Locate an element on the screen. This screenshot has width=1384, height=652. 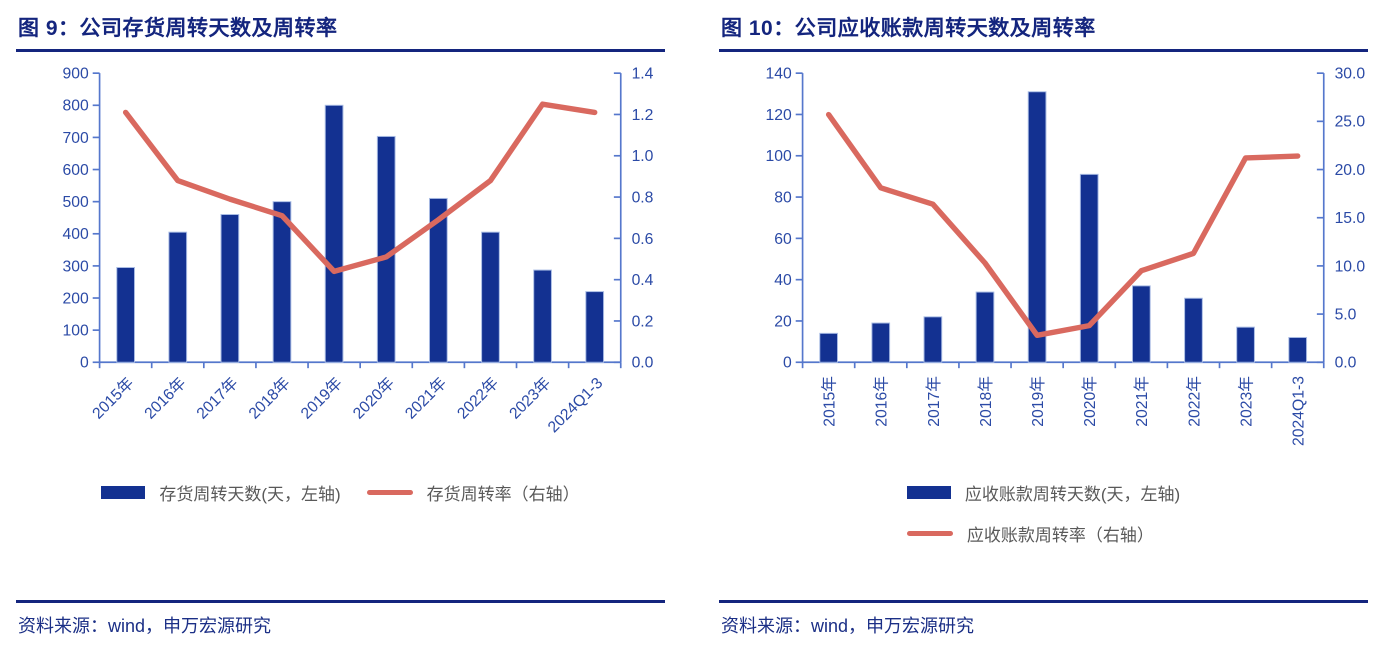
left-axis-label: 120 is located at coordinates (779, 115).